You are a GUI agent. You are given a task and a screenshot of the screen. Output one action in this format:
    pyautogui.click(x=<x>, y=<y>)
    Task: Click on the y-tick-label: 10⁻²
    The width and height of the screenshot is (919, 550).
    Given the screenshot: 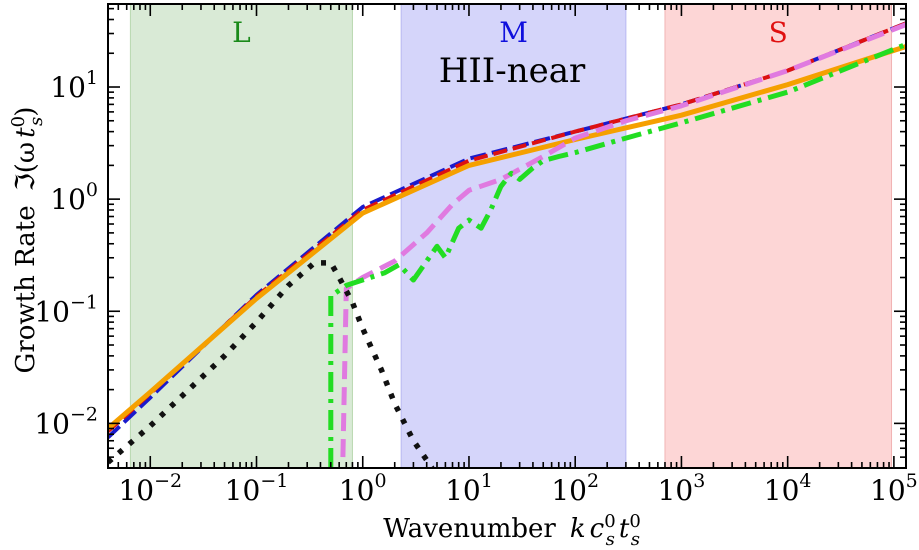 What is the action you would take?
    pyautogui.click(x=66, y=421)
    